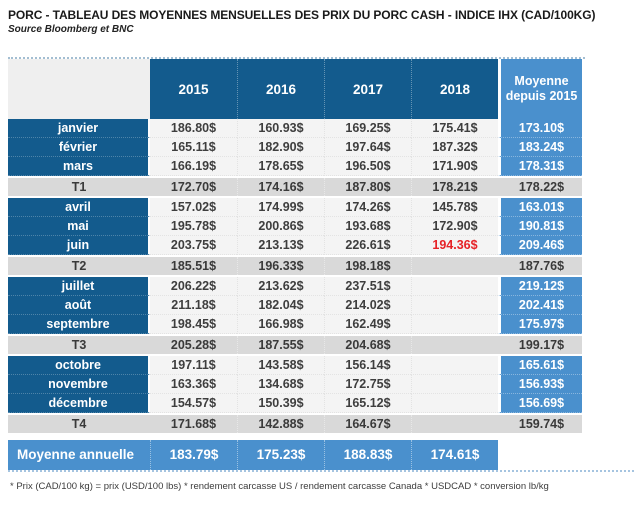  Describe the element at coordinates (280, 345) in the screenshot. I see `price-cell: 187.55$` at that location.